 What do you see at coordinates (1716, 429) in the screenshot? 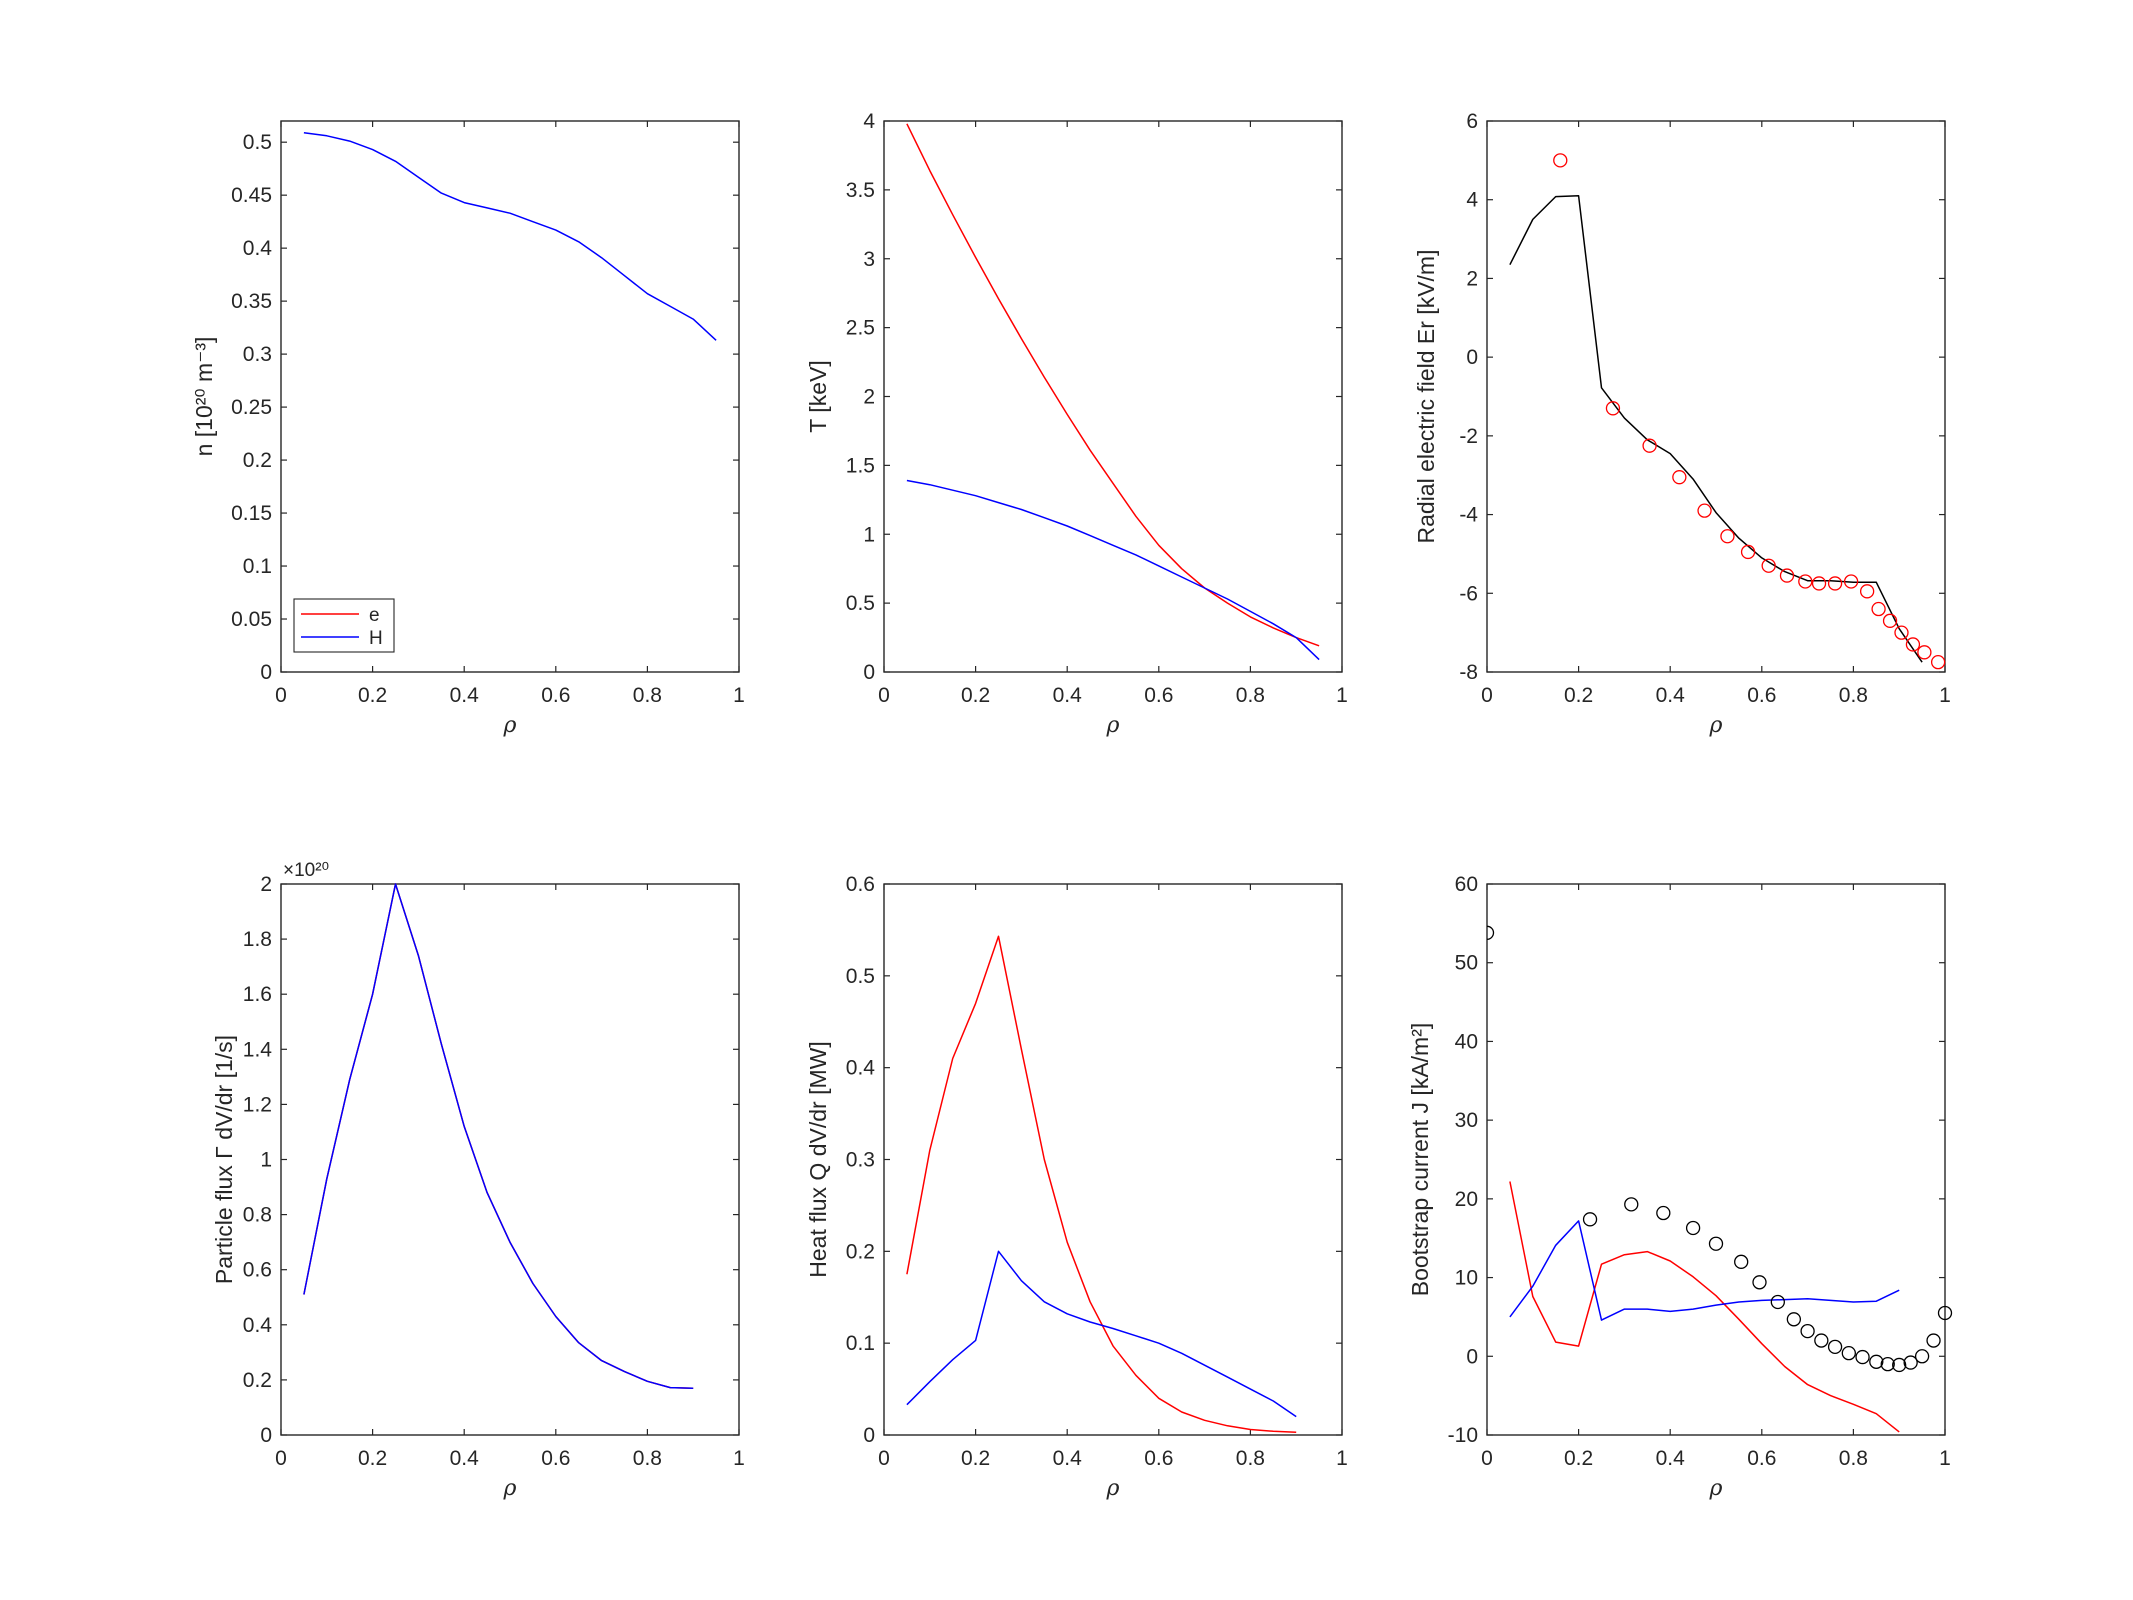
I see `series-line-simulation` at bounding box center [1716, 429].